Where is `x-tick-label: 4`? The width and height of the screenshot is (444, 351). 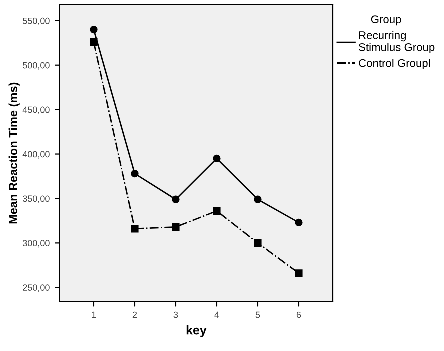 x-tick-label: 4 is located at coordinates (217, 315).